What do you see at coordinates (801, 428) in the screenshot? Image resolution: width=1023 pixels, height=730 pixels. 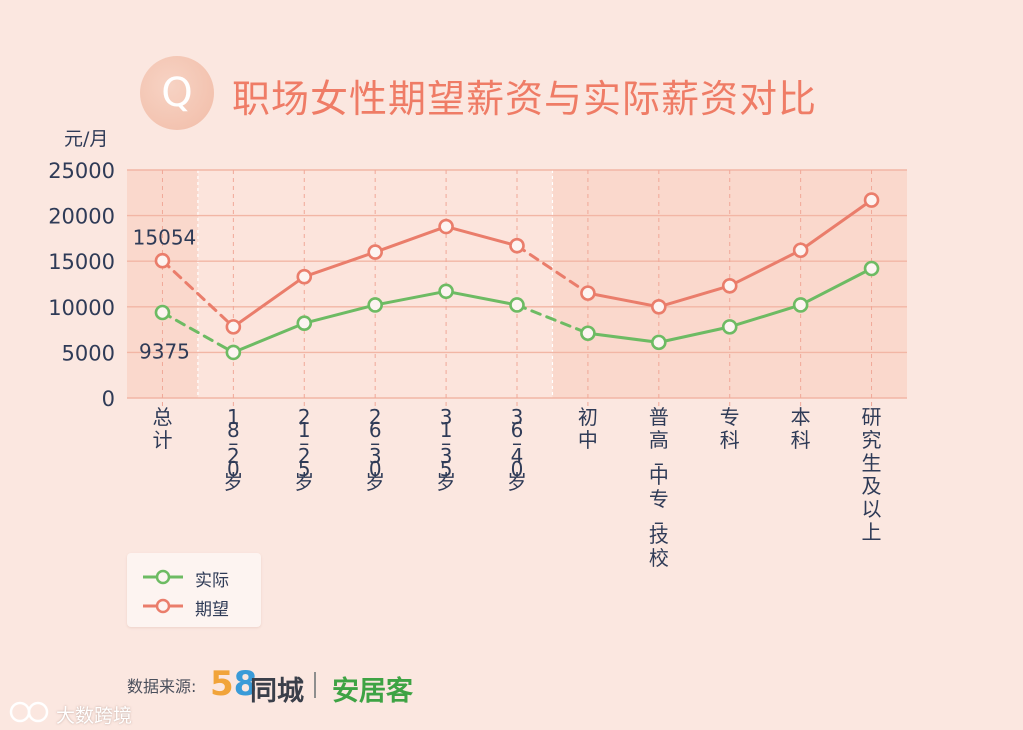 I see `x-tick-label: 本科` at bounding box center [801, 428].